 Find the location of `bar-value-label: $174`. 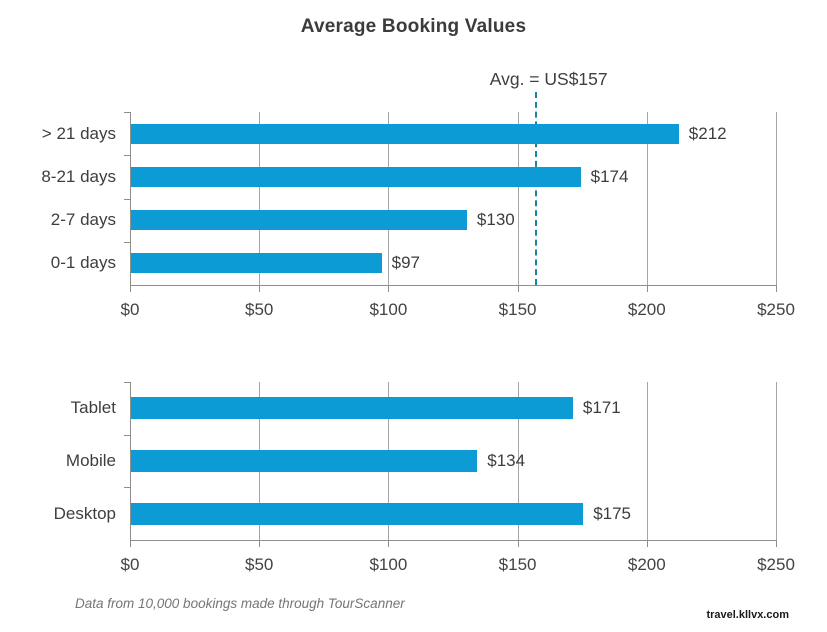

bar-value-label: $174 is located at coordinates (609, 176).